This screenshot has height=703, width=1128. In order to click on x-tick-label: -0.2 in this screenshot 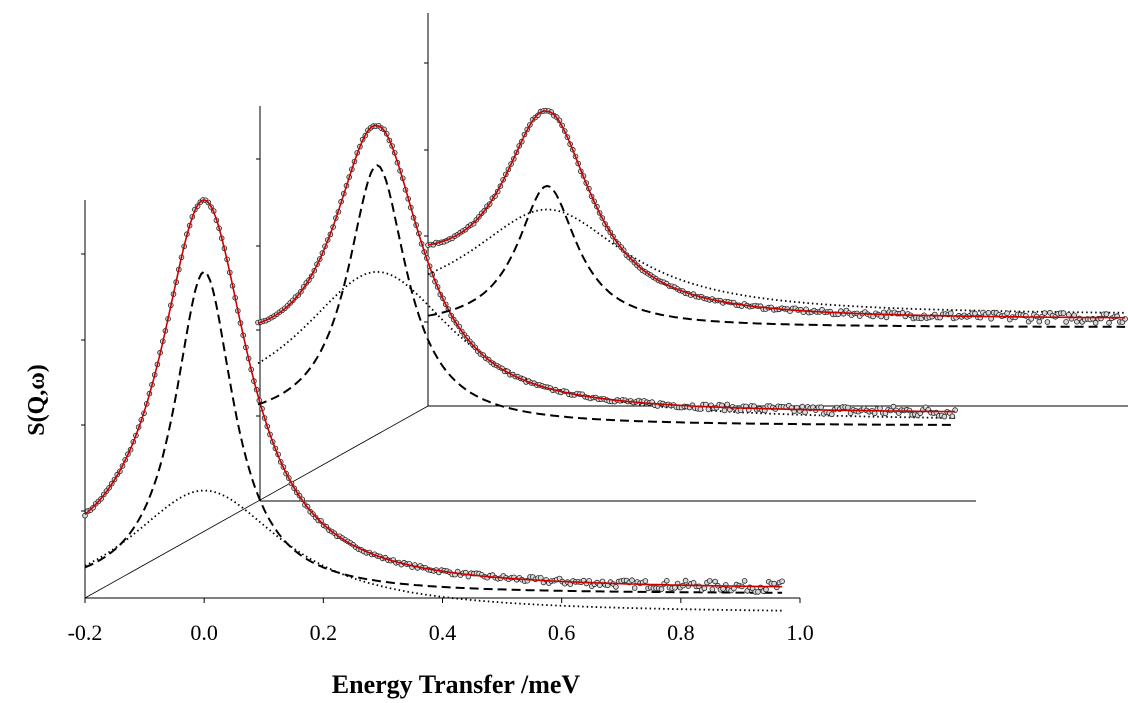, I will do `click(85, 632)`.